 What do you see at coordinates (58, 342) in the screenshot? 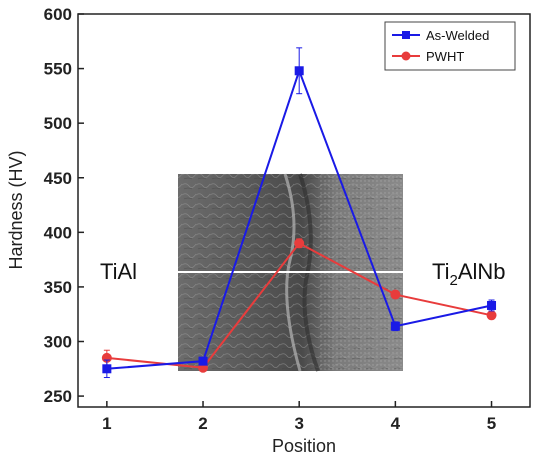
I see `y-tick-label: 300` at bounding box center [58, 342].